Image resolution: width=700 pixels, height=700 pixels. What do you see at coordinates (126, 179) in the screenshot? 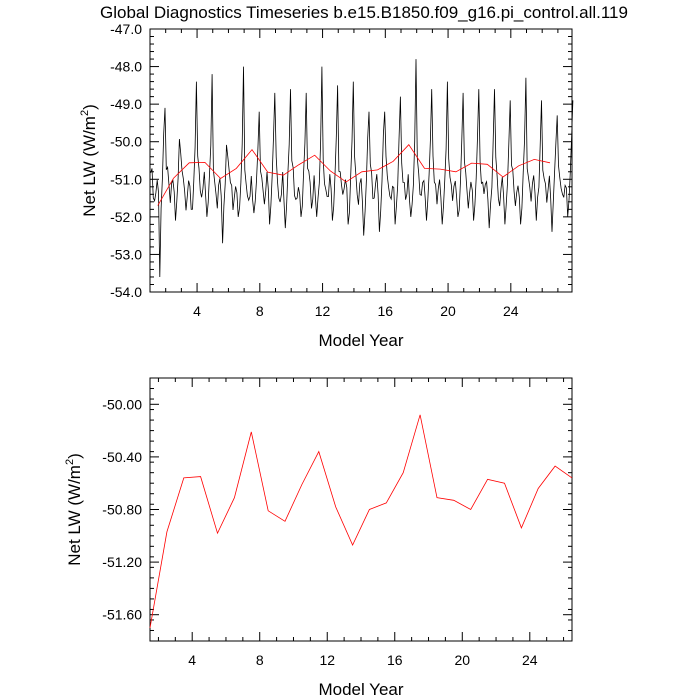
I see `y-tick-label: -51.0` at bounding box center [126, 179].